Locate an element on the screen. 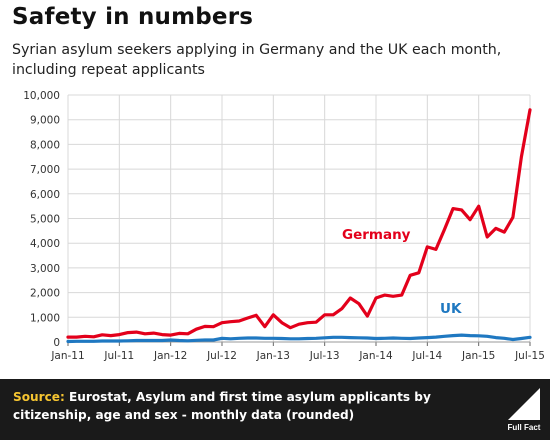 The width and height of the screenshot is (550, 440). series-labels: Germany UK is located at coordinates (402, 272).